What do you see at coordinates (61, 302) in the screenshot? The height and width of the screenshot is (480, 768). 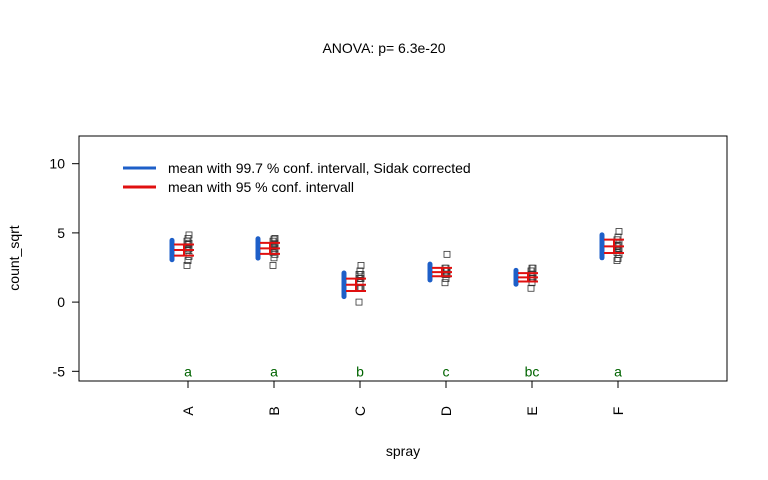 I see `y-tick-label: 0` at bounding box center [61, 302].